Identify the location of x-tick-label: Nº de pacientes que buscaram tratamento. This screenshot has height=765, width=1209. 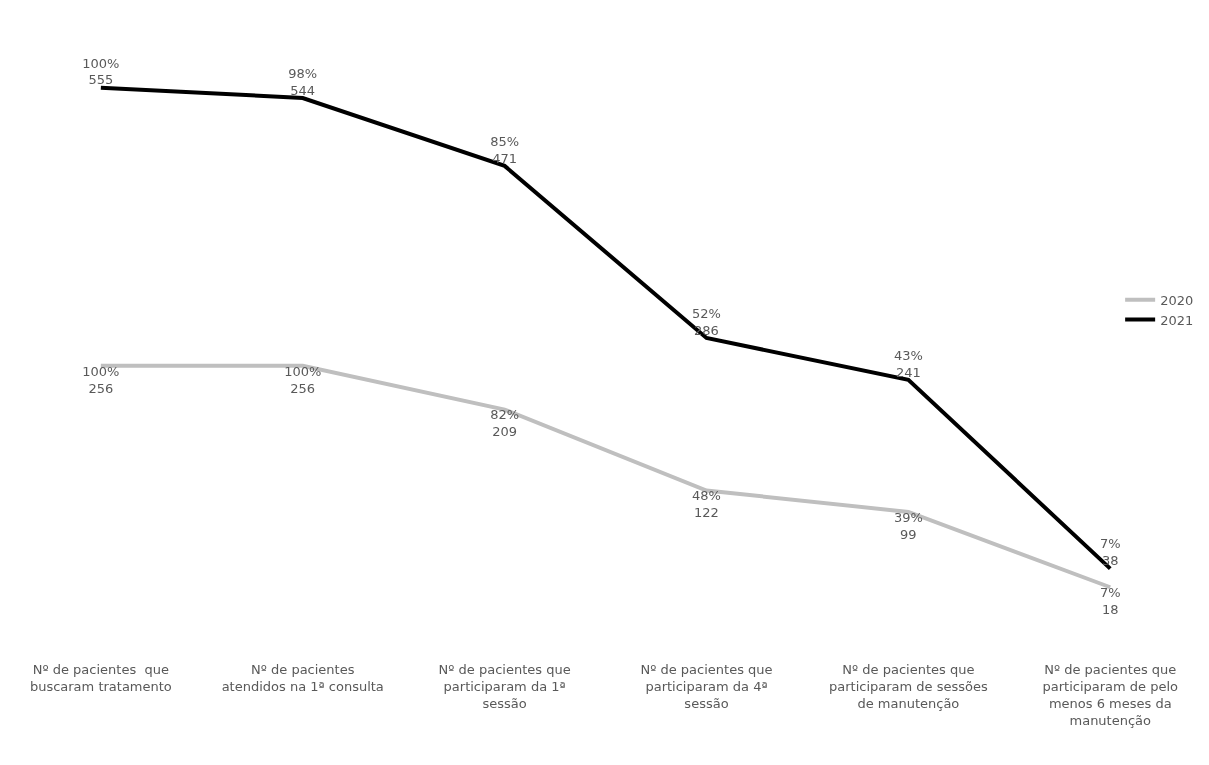
(100, 678).